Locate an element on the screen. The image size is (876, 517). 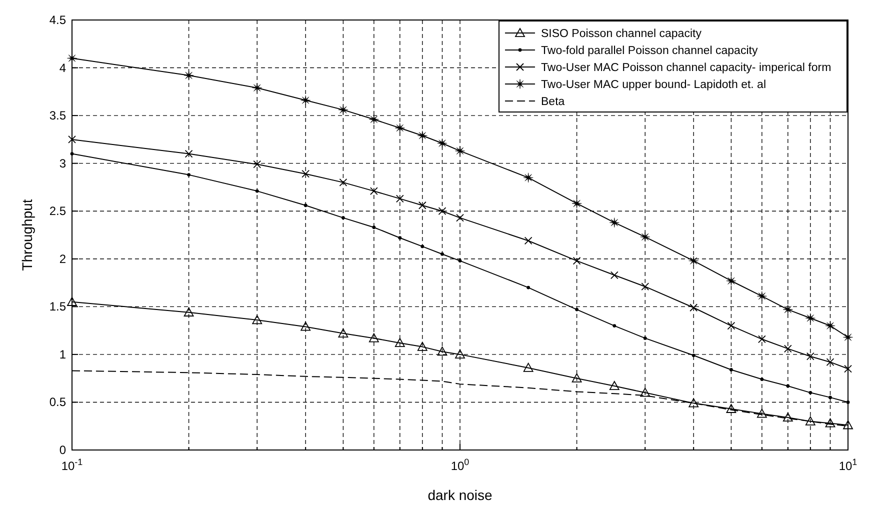
y-tick-label: 0 is located at coordinates (62, 450).